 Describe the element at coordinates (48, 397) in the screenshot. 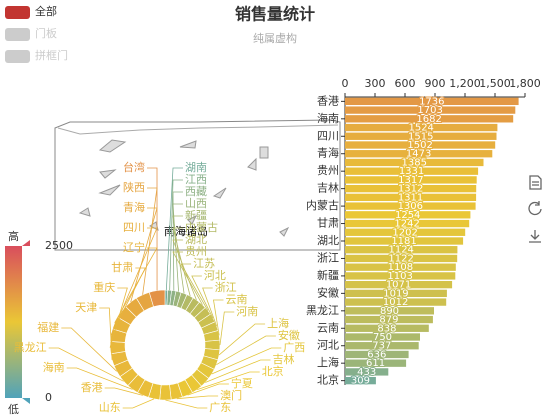

I see `visualmap-min: 0` at that location.